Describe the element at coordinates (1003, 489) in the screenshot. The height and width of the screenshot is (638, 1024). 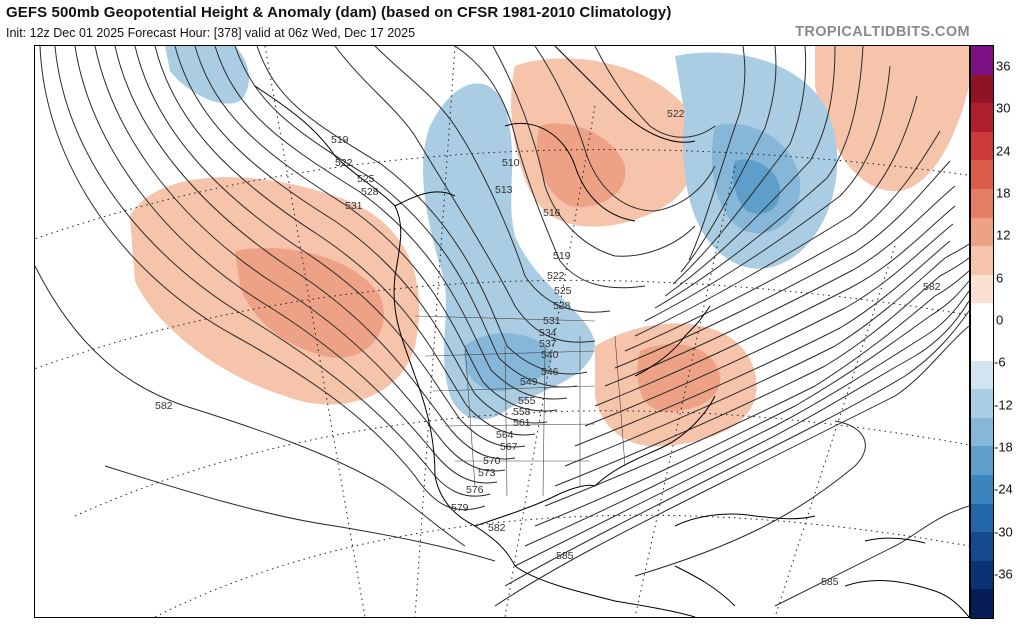
I see `colorbar-tick-label: -24` at that location.